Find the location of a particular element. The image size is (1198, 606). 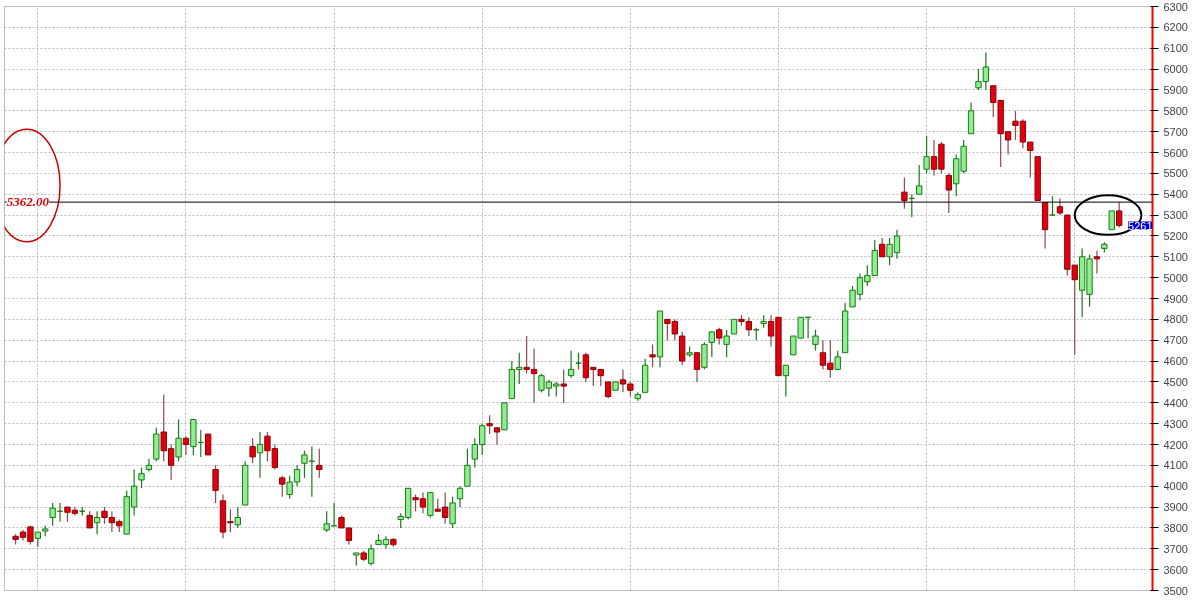

y-tick-label: 5400 is located at coordinates (1175, 194).